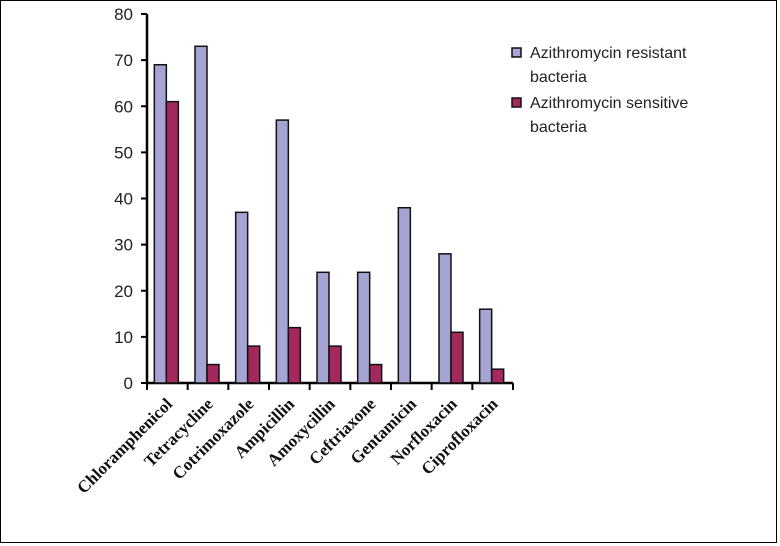  What do you see at coordinates (123, 245) in the screenshot?
I see `y-tick-label: 30` at bounding box center [123, 245].